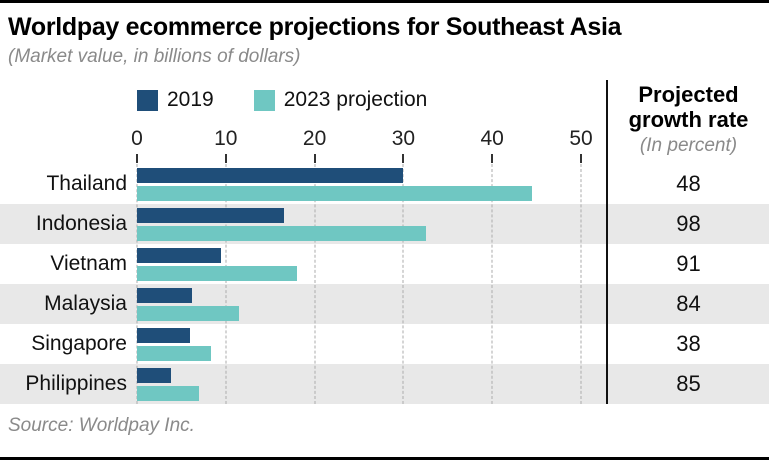  Describe the element at coordinates (81, 223) in the screenshot. I see `category-label: Indonesia` at that location.